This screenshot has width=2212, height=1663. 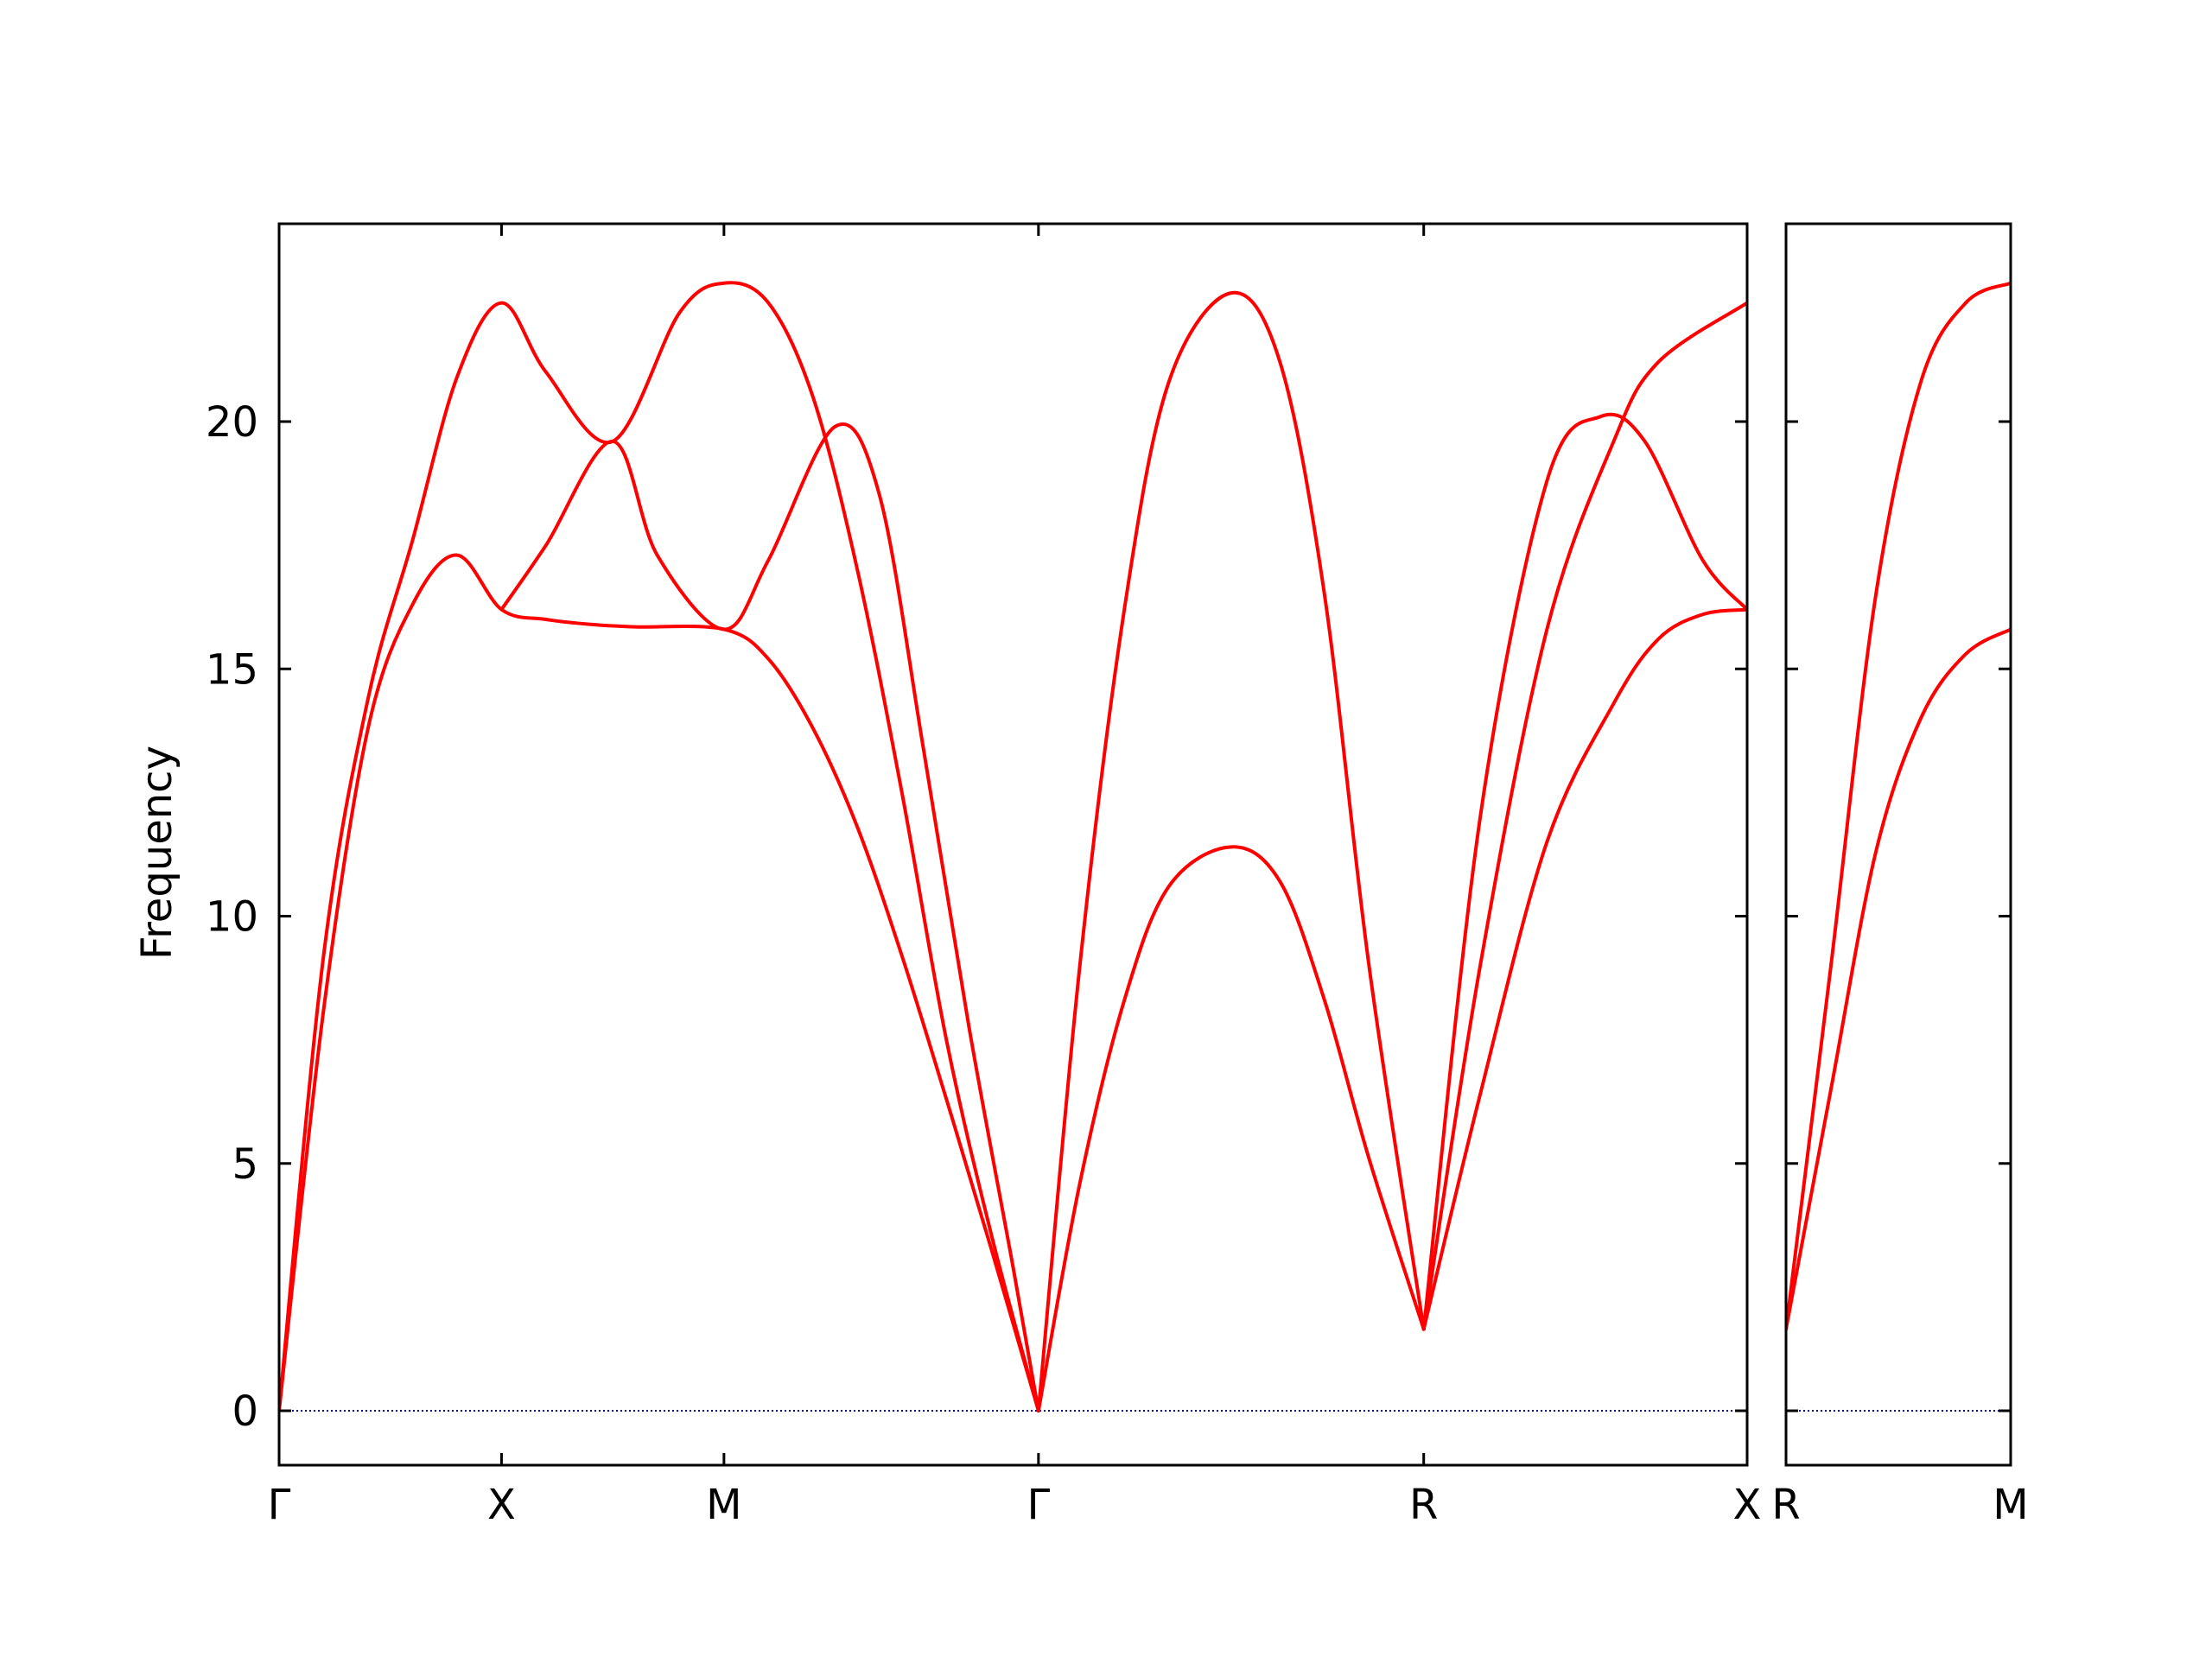 I want to click on y-tick-label: 5, so click(x=245, y=1165).